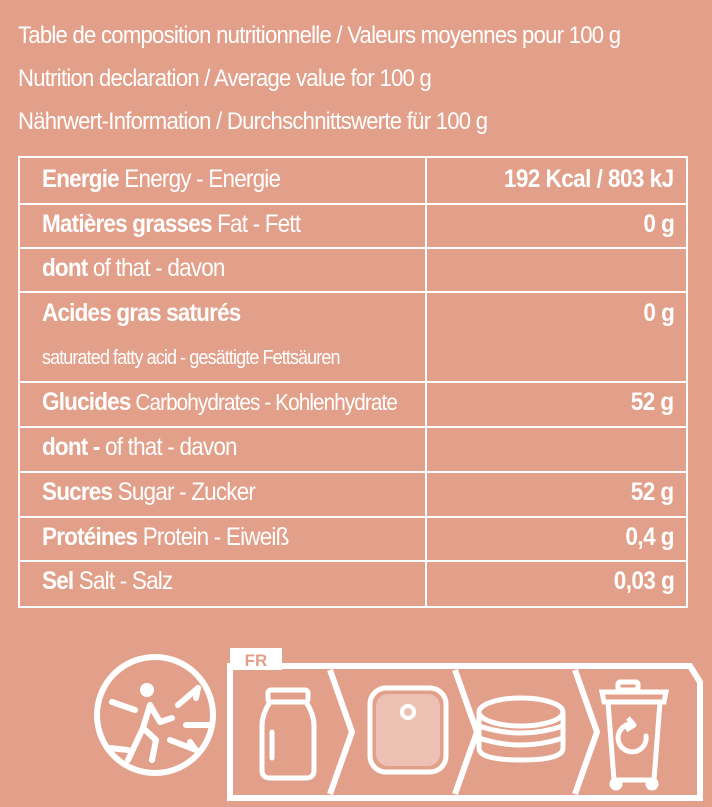  I want to click on row-label: Sucres Sugar - Zucker, so click(149, 492).